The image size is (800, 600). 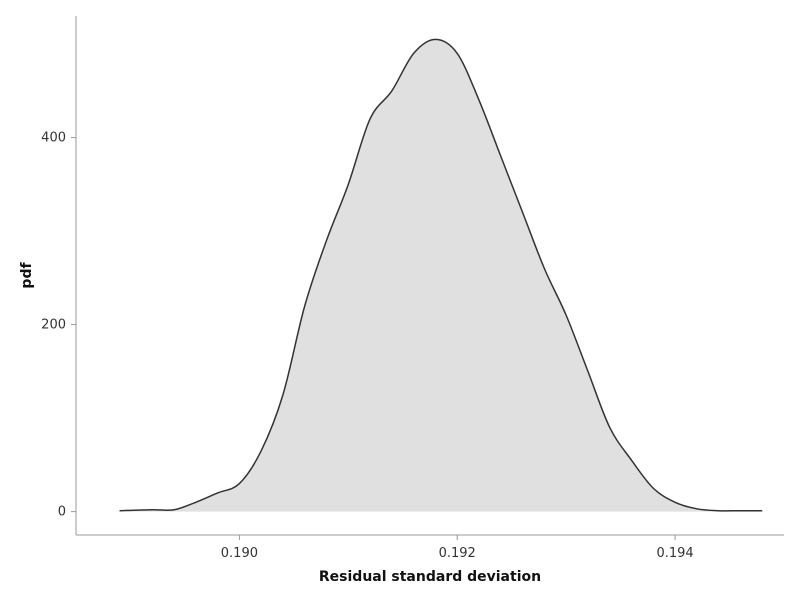 What do you see at coordinates (53, 138) in the screenshot?
I see `y-tick-label: 400` at bounding box center [53, 138].